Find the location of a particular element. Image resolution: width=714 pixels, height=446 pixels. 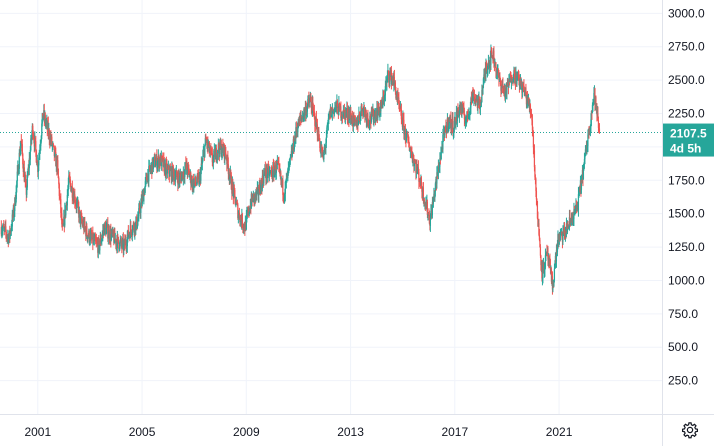

last-price-value: 2107.5 is located at coordinates (688, 134).